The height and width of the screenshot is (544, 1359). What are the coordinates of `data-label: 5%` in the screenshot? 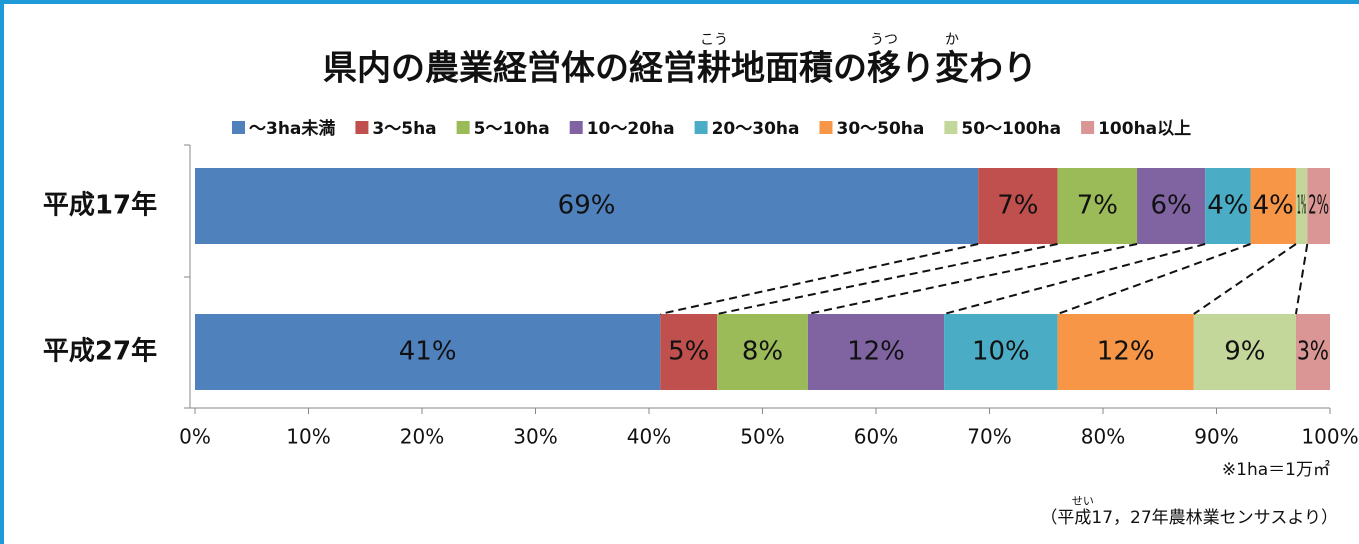 It's located at (688, 352).